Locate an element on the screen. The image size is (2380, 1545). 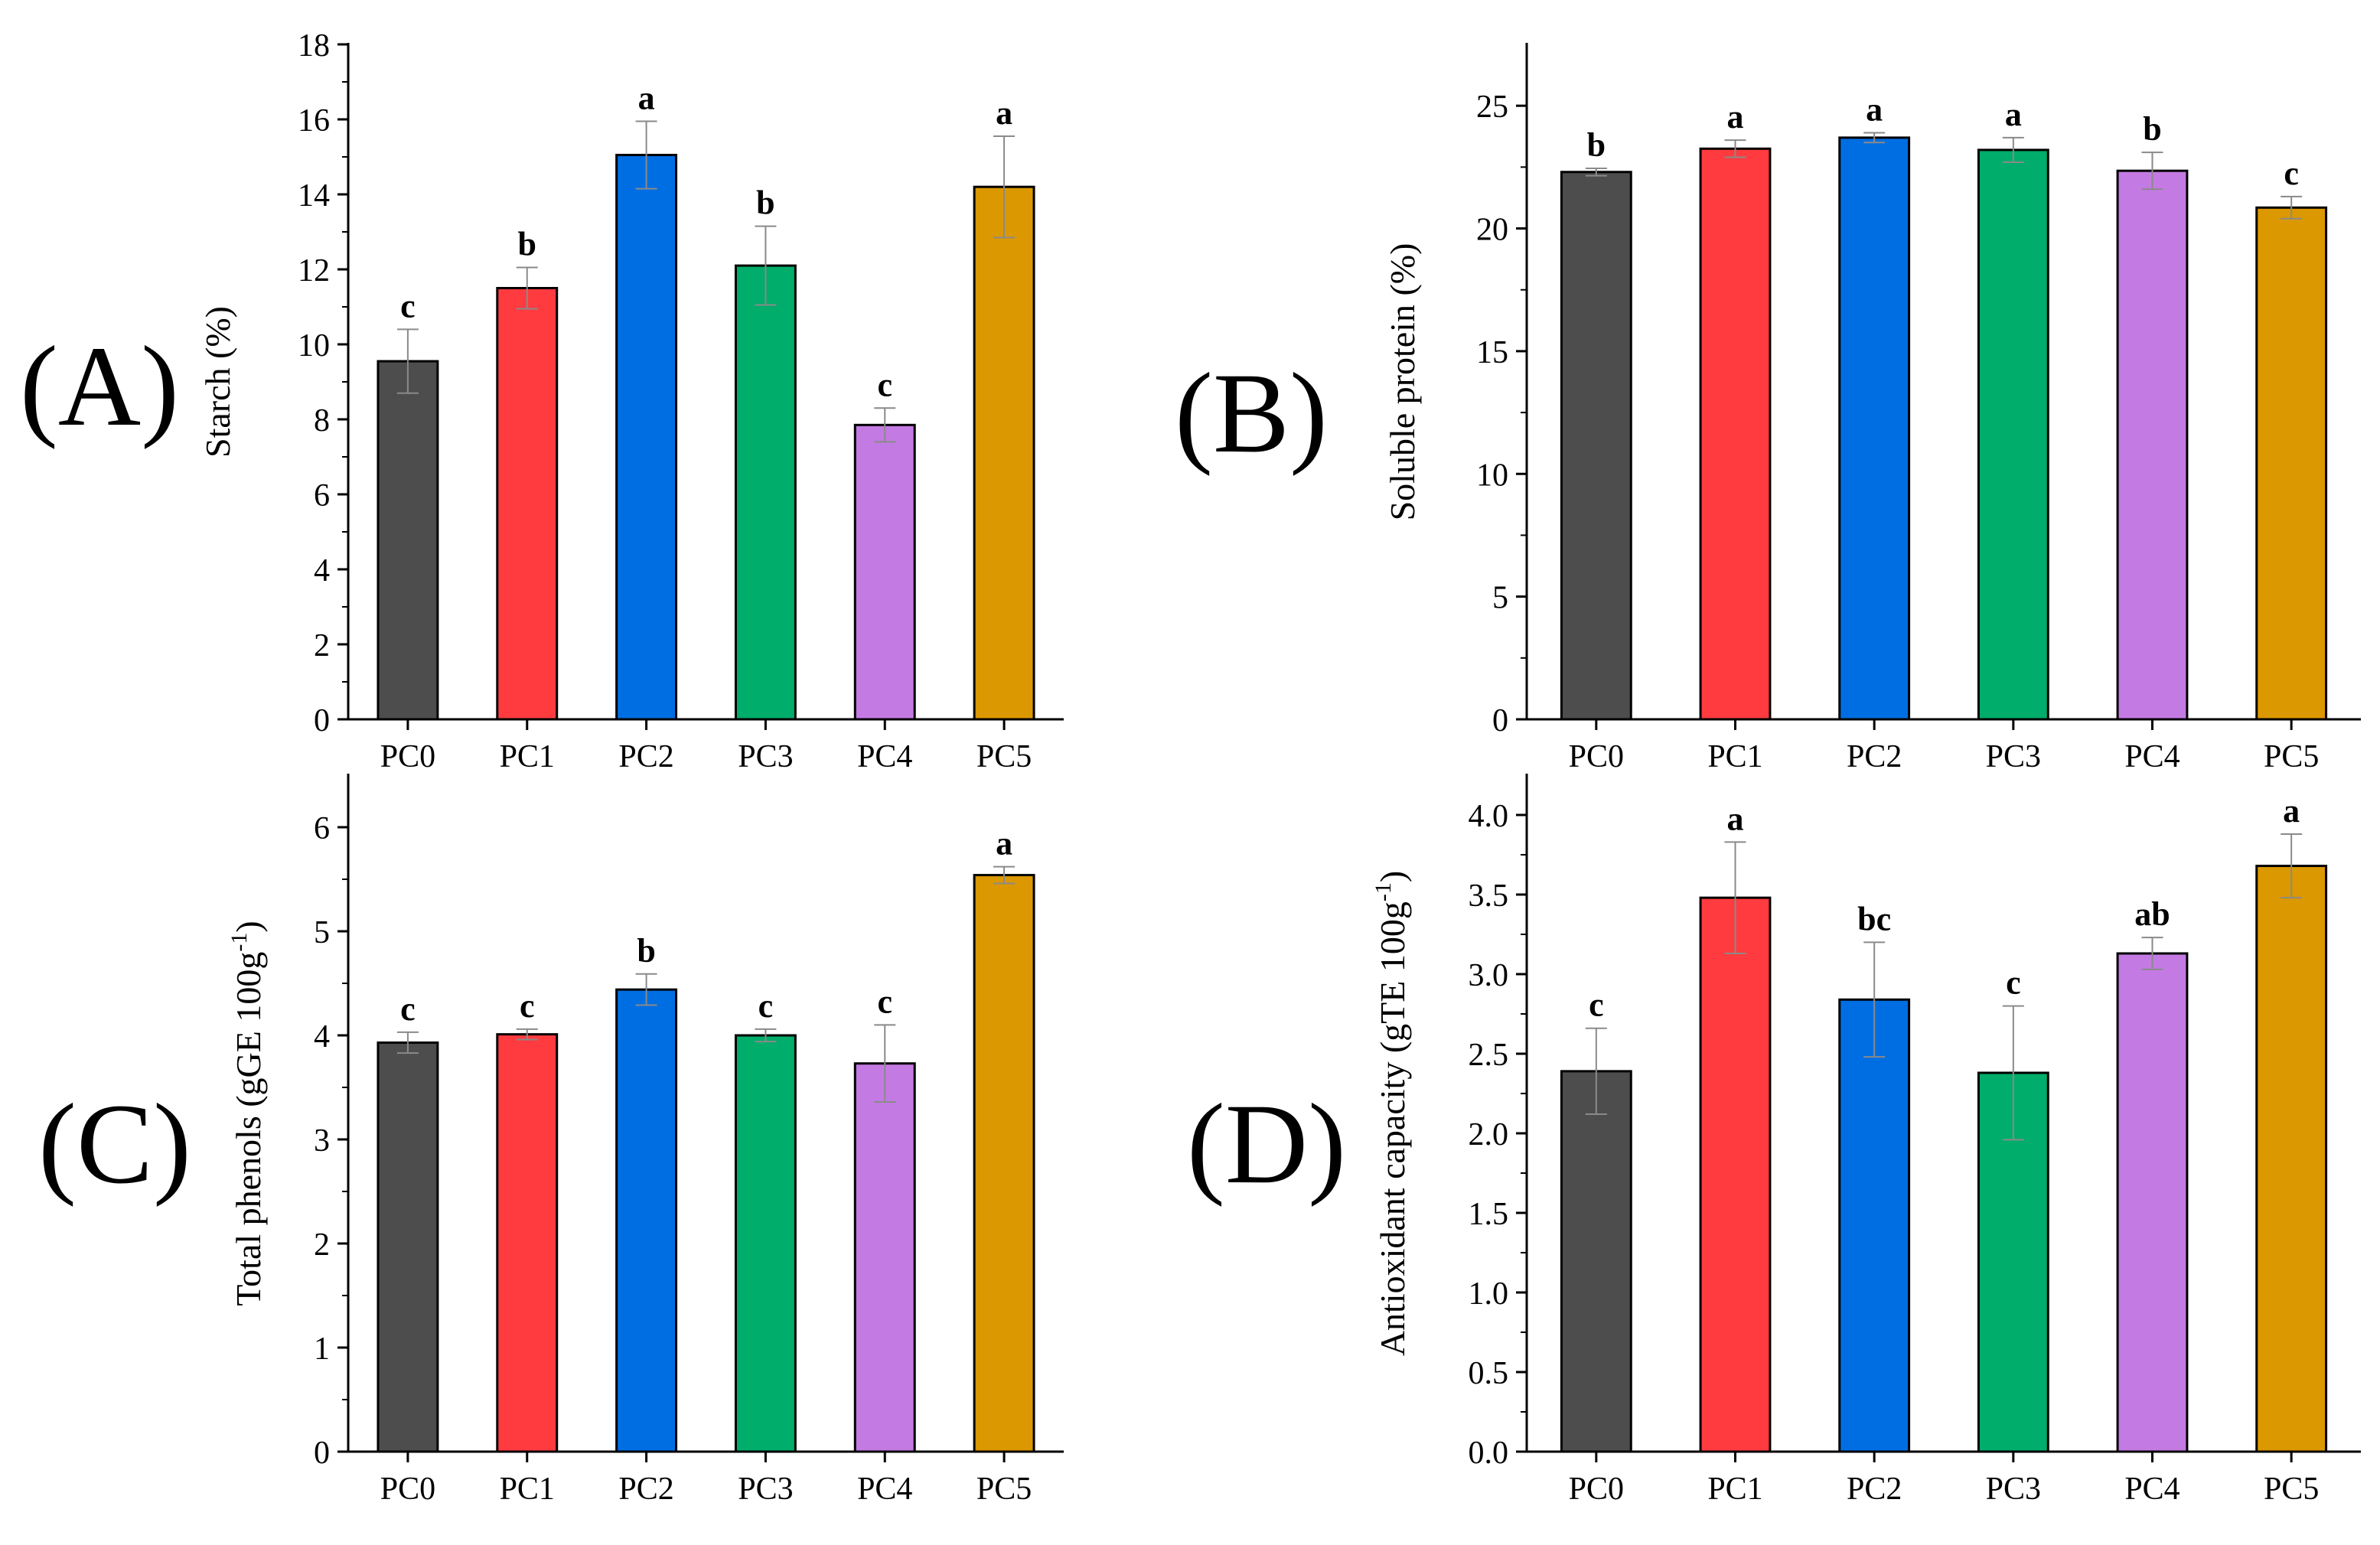
y-tick-label: 1.0 is located at coordinates (1489, 1294).